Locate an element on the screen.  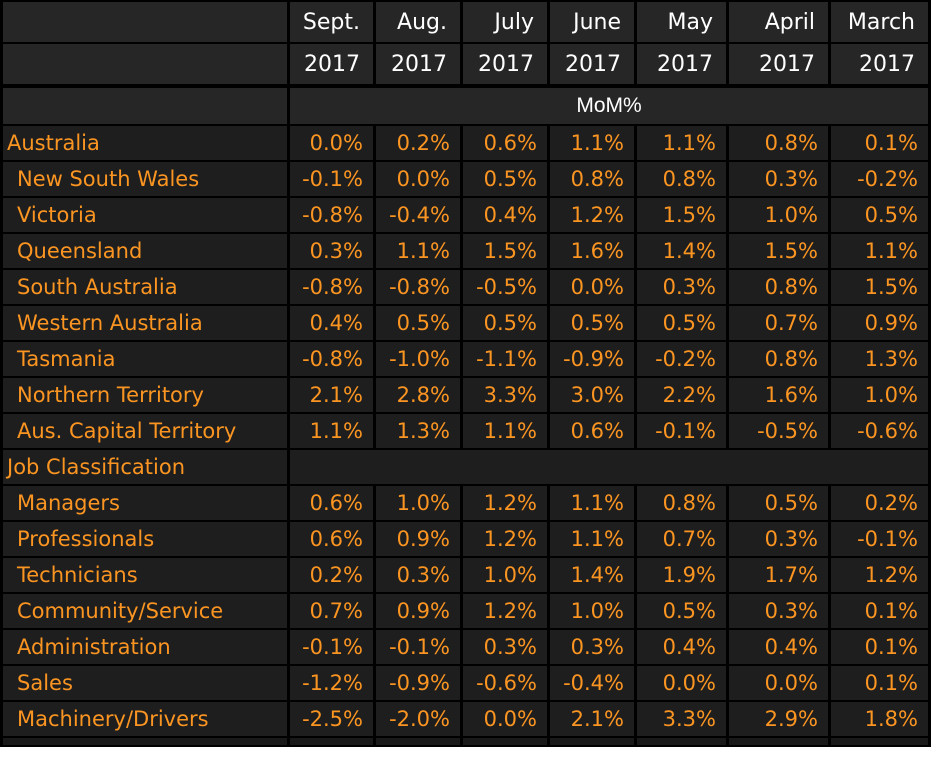
row-label: Victoria is located at coordinates (145, 215).